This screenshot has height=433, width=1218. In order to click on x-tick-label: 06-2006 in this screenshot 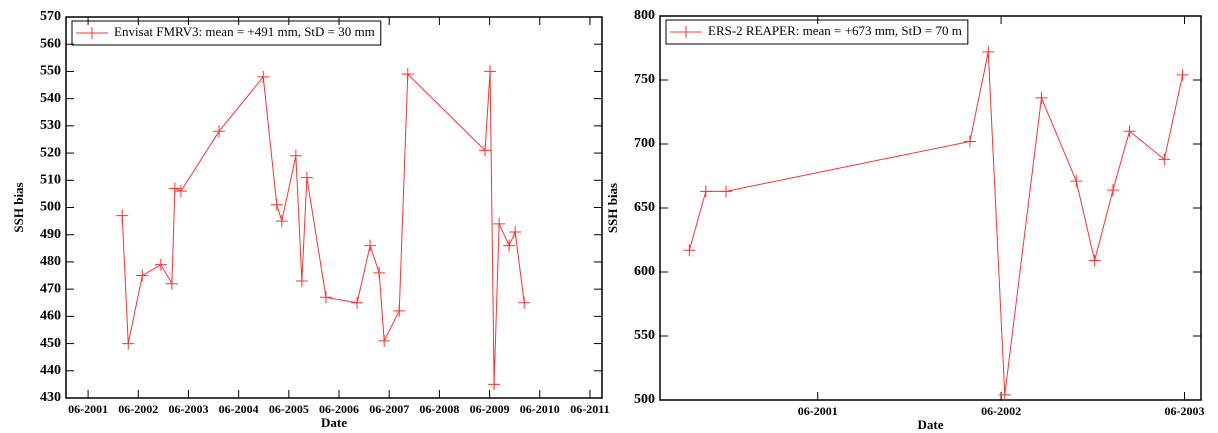, I will do `click(339, 409)`.